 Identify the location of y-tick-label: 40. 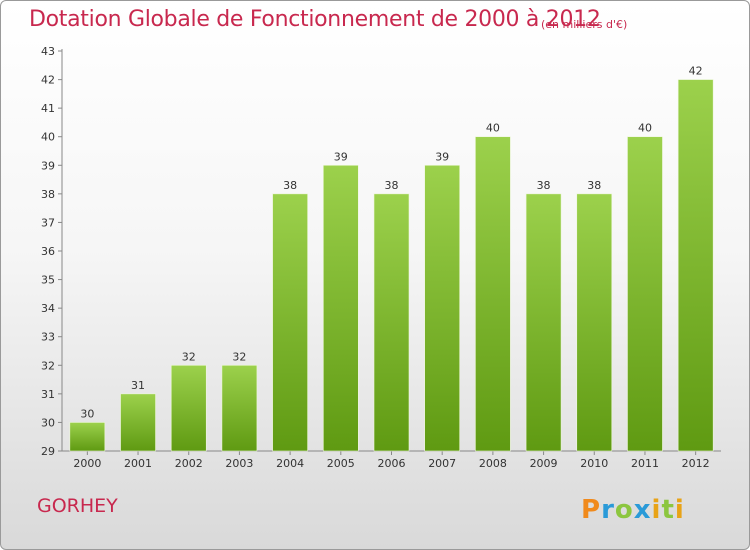
(48, 137).